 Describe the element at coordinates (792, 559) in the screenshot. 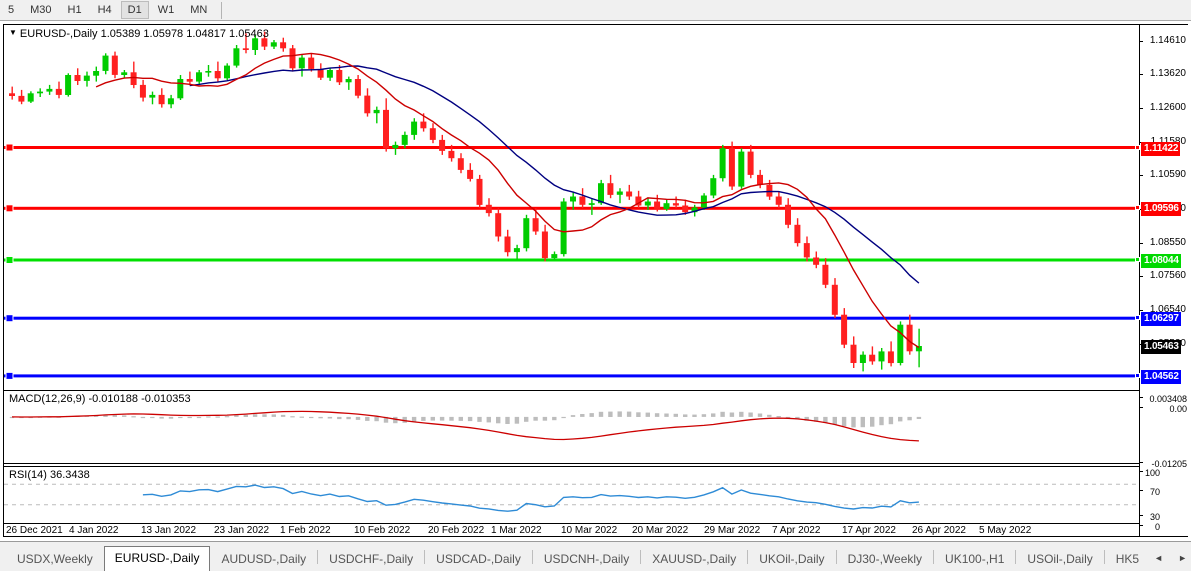

I see `chart-tab: UKOil-,Daily` at that location.